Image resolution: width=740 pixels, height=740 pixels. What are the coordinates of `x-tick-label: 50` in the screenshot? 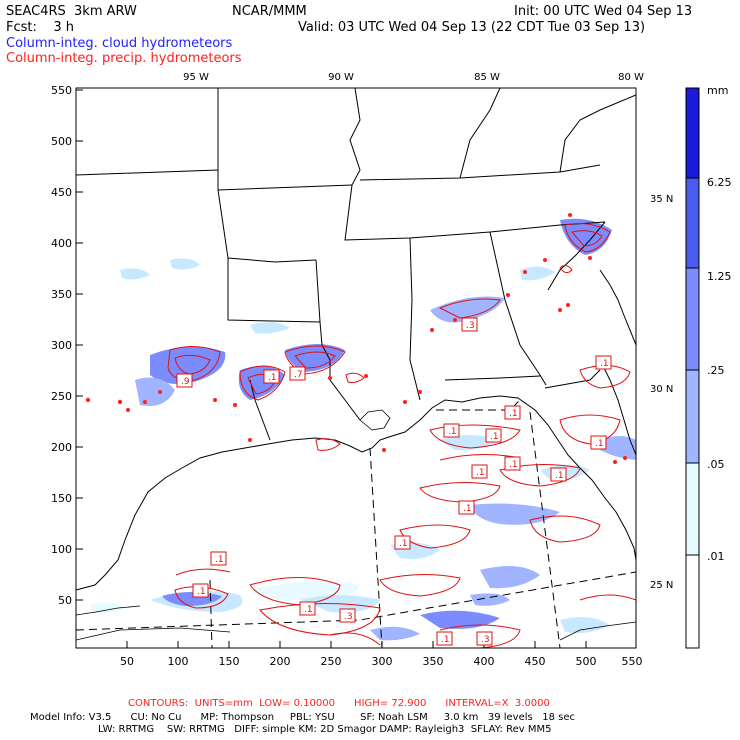 It's located at (127, 661).